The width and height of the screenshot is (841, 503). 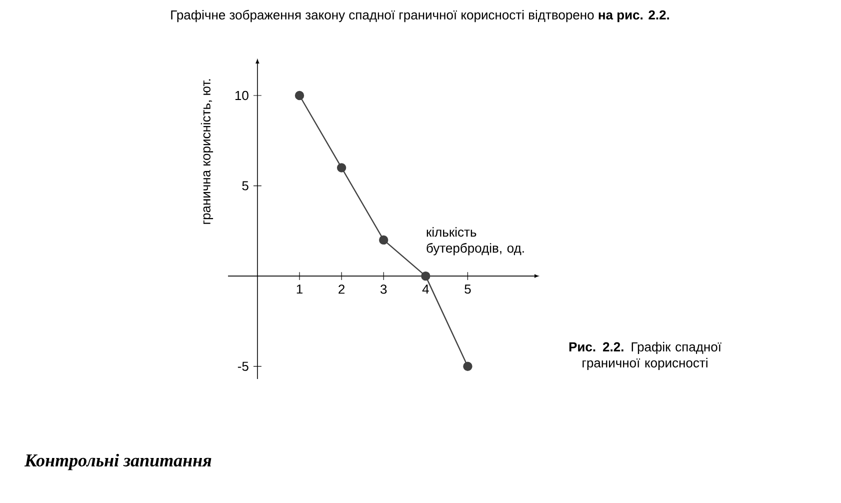 What do you see at coordinates (383, 289) in the screenshot?
I see `x-tick-label: 3` at bounding box center [383, 289].